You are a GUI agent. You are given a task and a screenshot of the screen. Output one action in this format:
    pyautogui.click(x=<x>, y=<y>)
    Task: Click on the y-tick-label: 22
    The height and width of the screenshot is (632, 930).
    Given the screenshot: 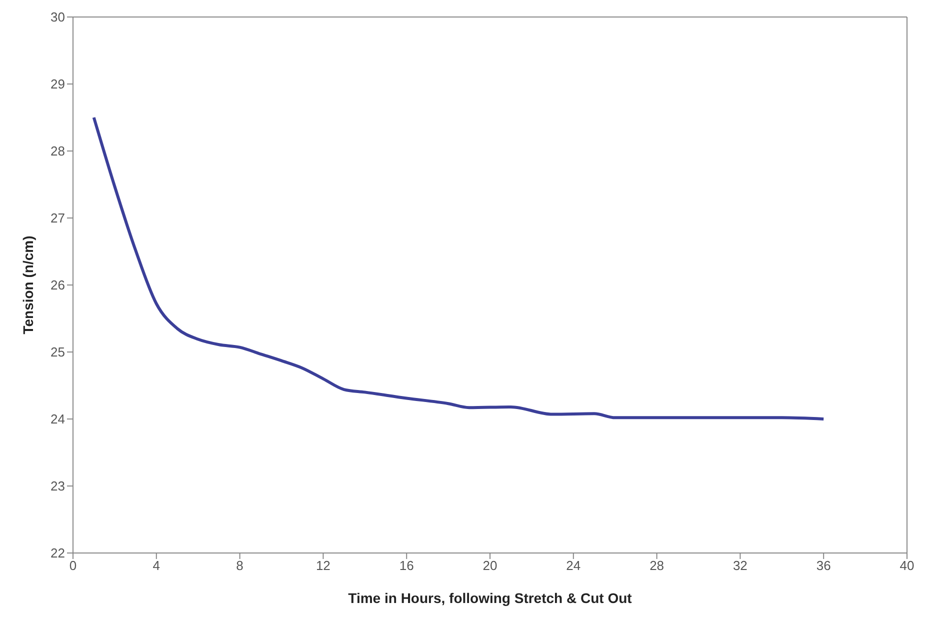 What is the action you would take?
    pyautogui.click(x=57, y=553)
    